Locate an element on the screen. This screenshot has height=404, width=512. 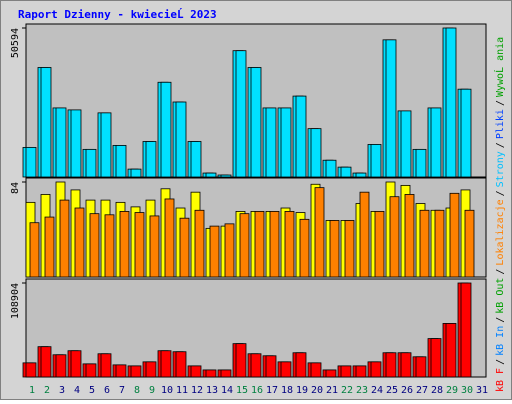
legend-entry: Pliki is located at coordinates (500, 124).